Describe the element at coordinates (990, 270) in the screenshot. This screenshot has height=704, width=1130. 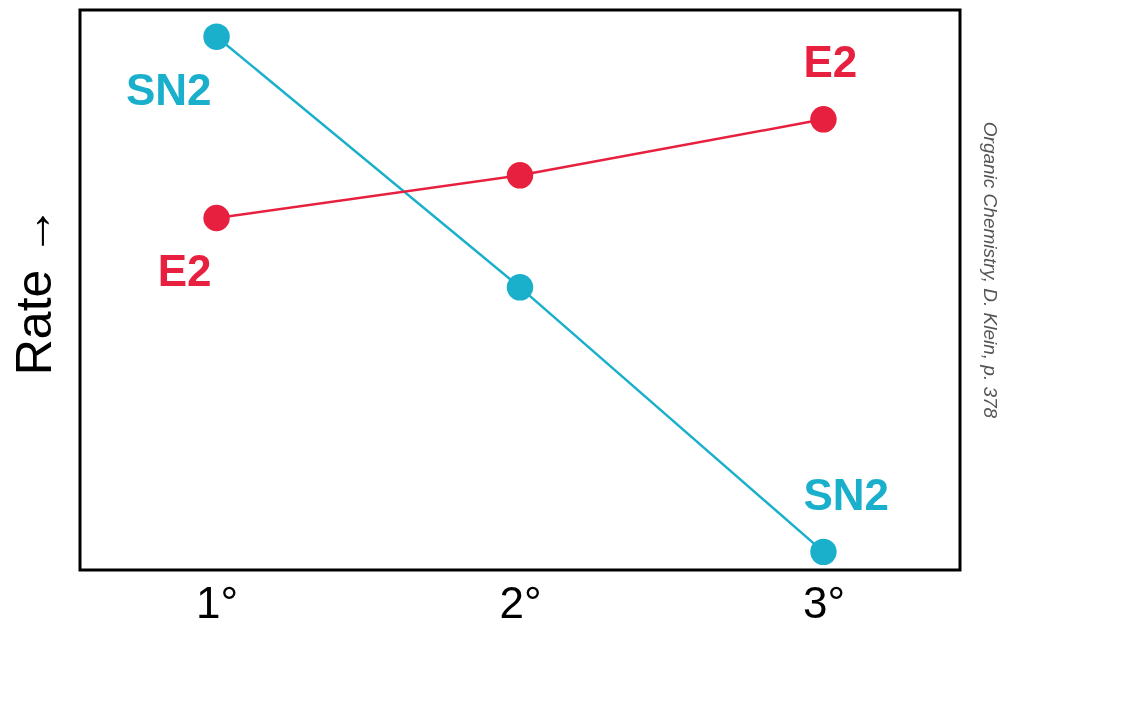
I see `text: Organic Chemistry, D. Klein, p. 378` at that location.